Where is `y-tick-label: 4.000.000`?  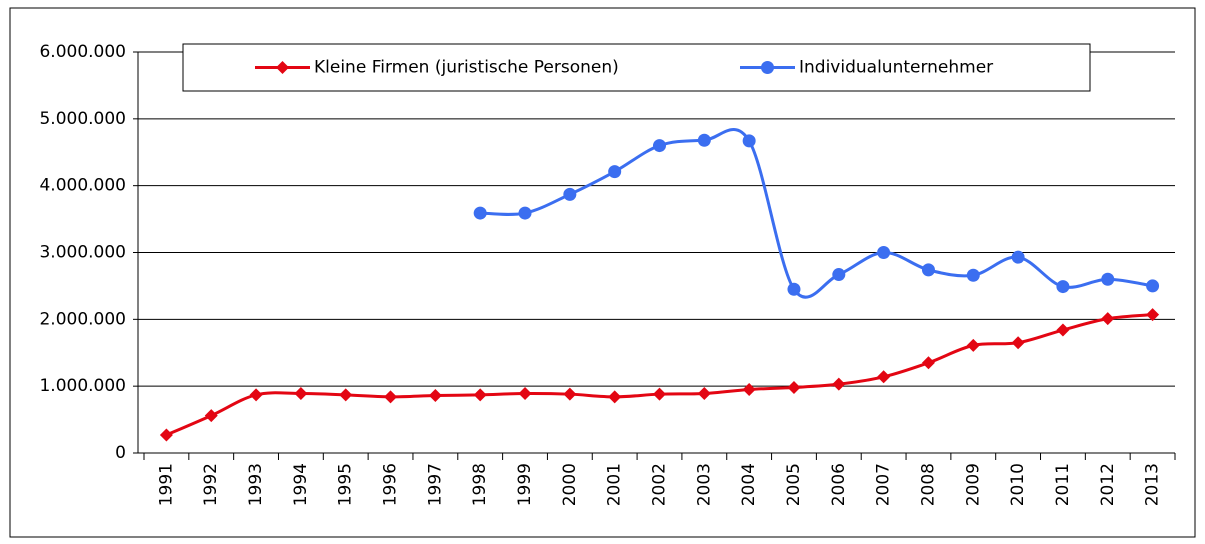
y-tick-label: 4.000.000 is located at coordinates (82, 186).